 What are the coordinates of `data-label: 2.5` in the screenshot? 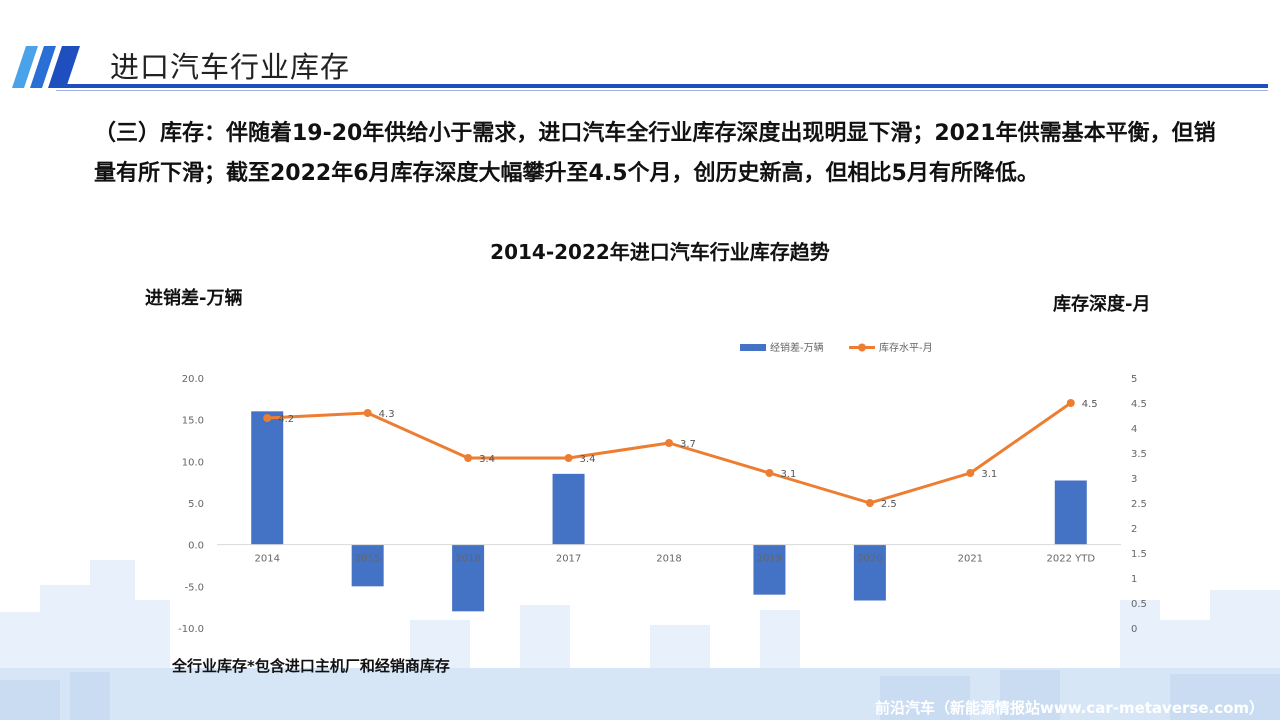 It's located at (889, 504).